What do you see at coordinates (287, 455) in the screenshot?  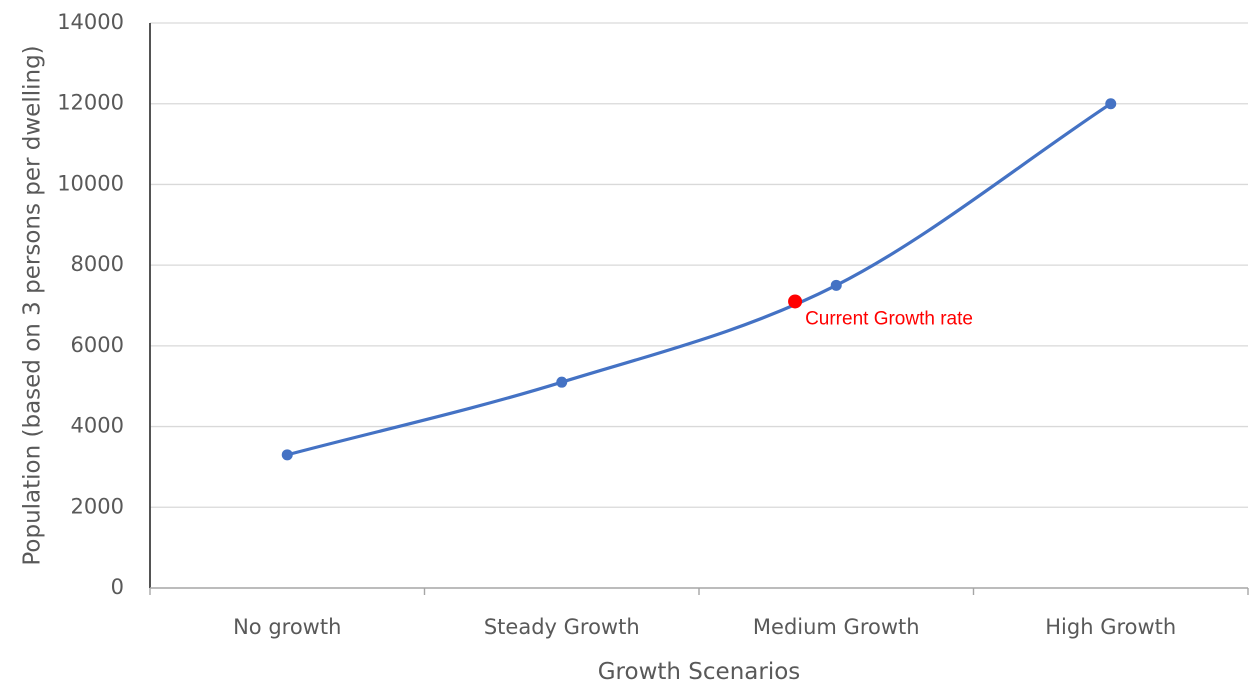 I see `data-point-no-growth` at bounding box center [287, 455].